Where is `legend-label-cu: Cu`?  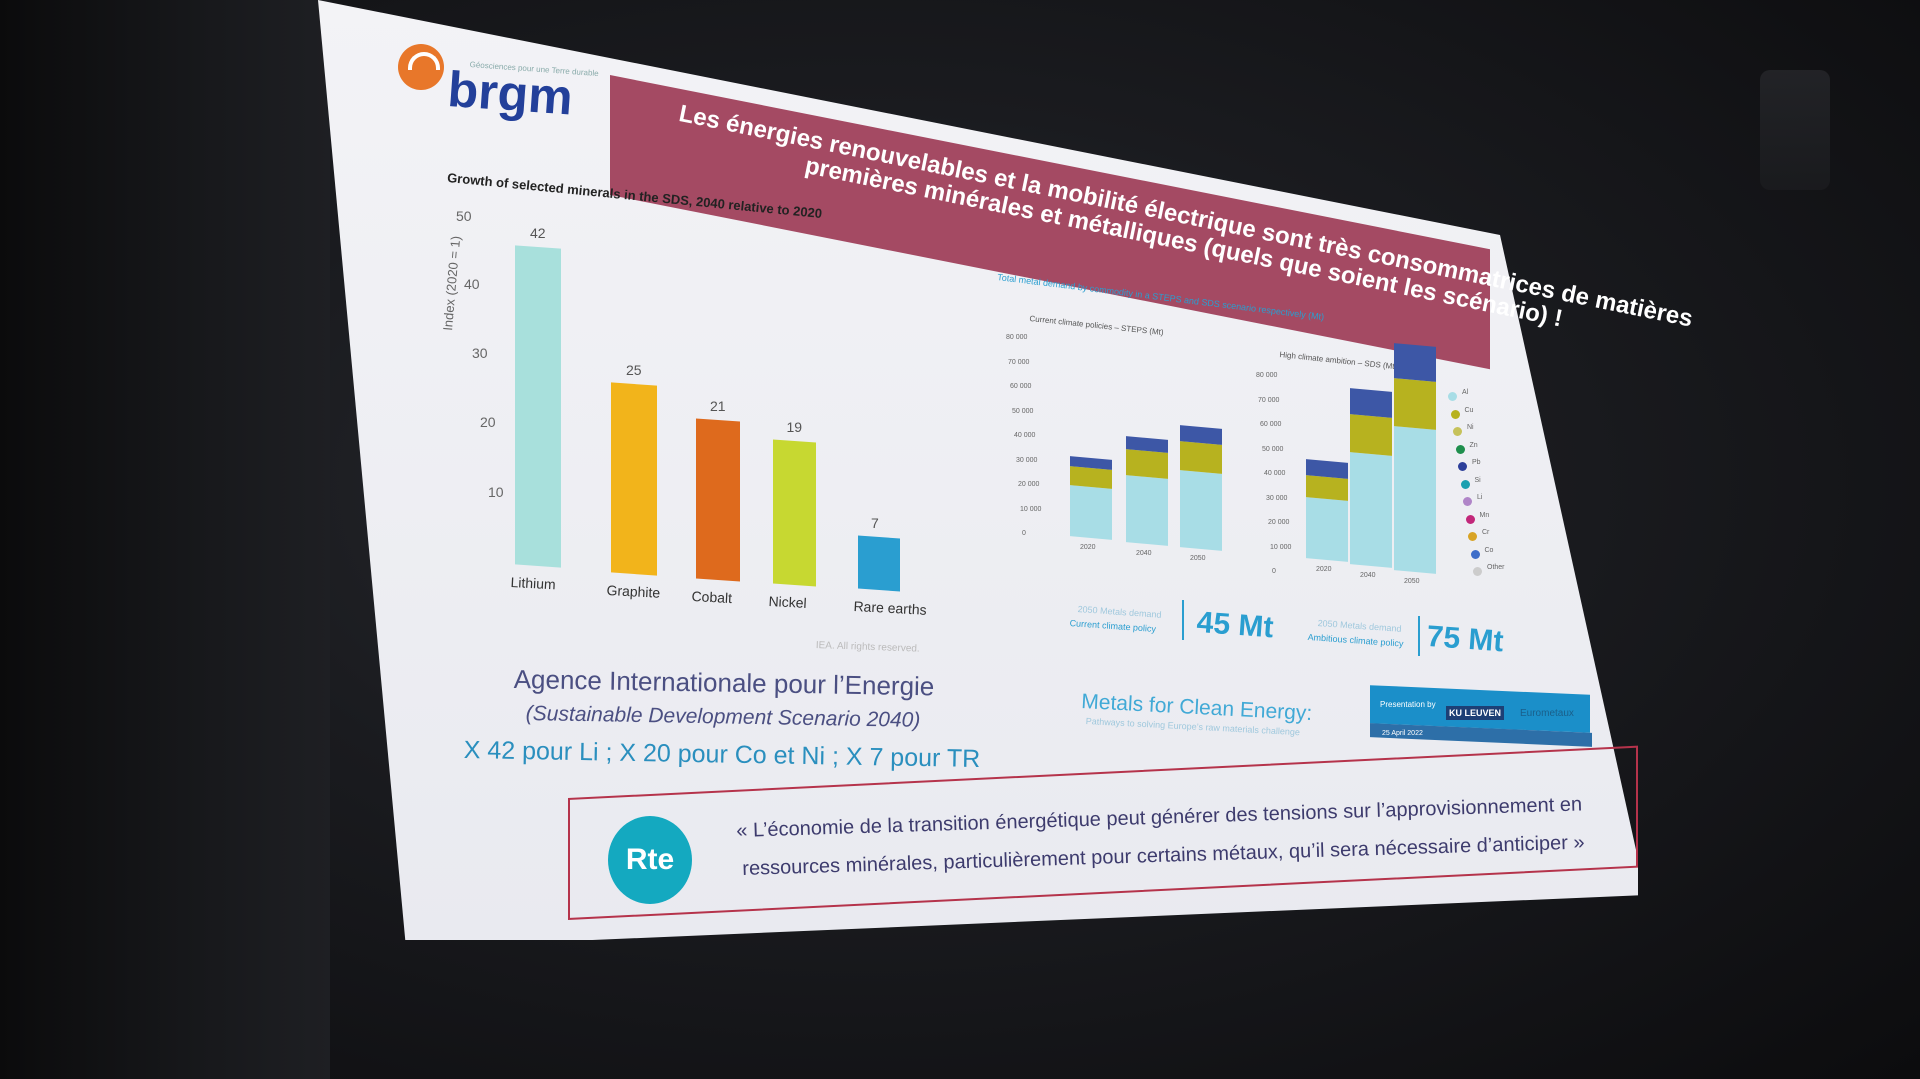 legend-label-cu: Cu is located at coordinates (1469, 410).